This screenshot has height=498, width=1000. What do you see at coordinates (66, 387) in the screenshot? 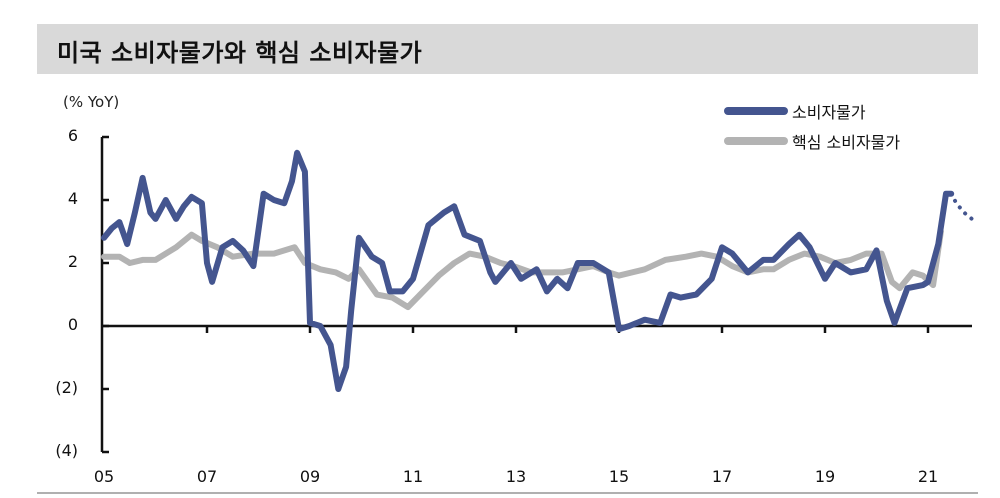
I see `y-tick-label: (2)` at bounding box center [66, 387].